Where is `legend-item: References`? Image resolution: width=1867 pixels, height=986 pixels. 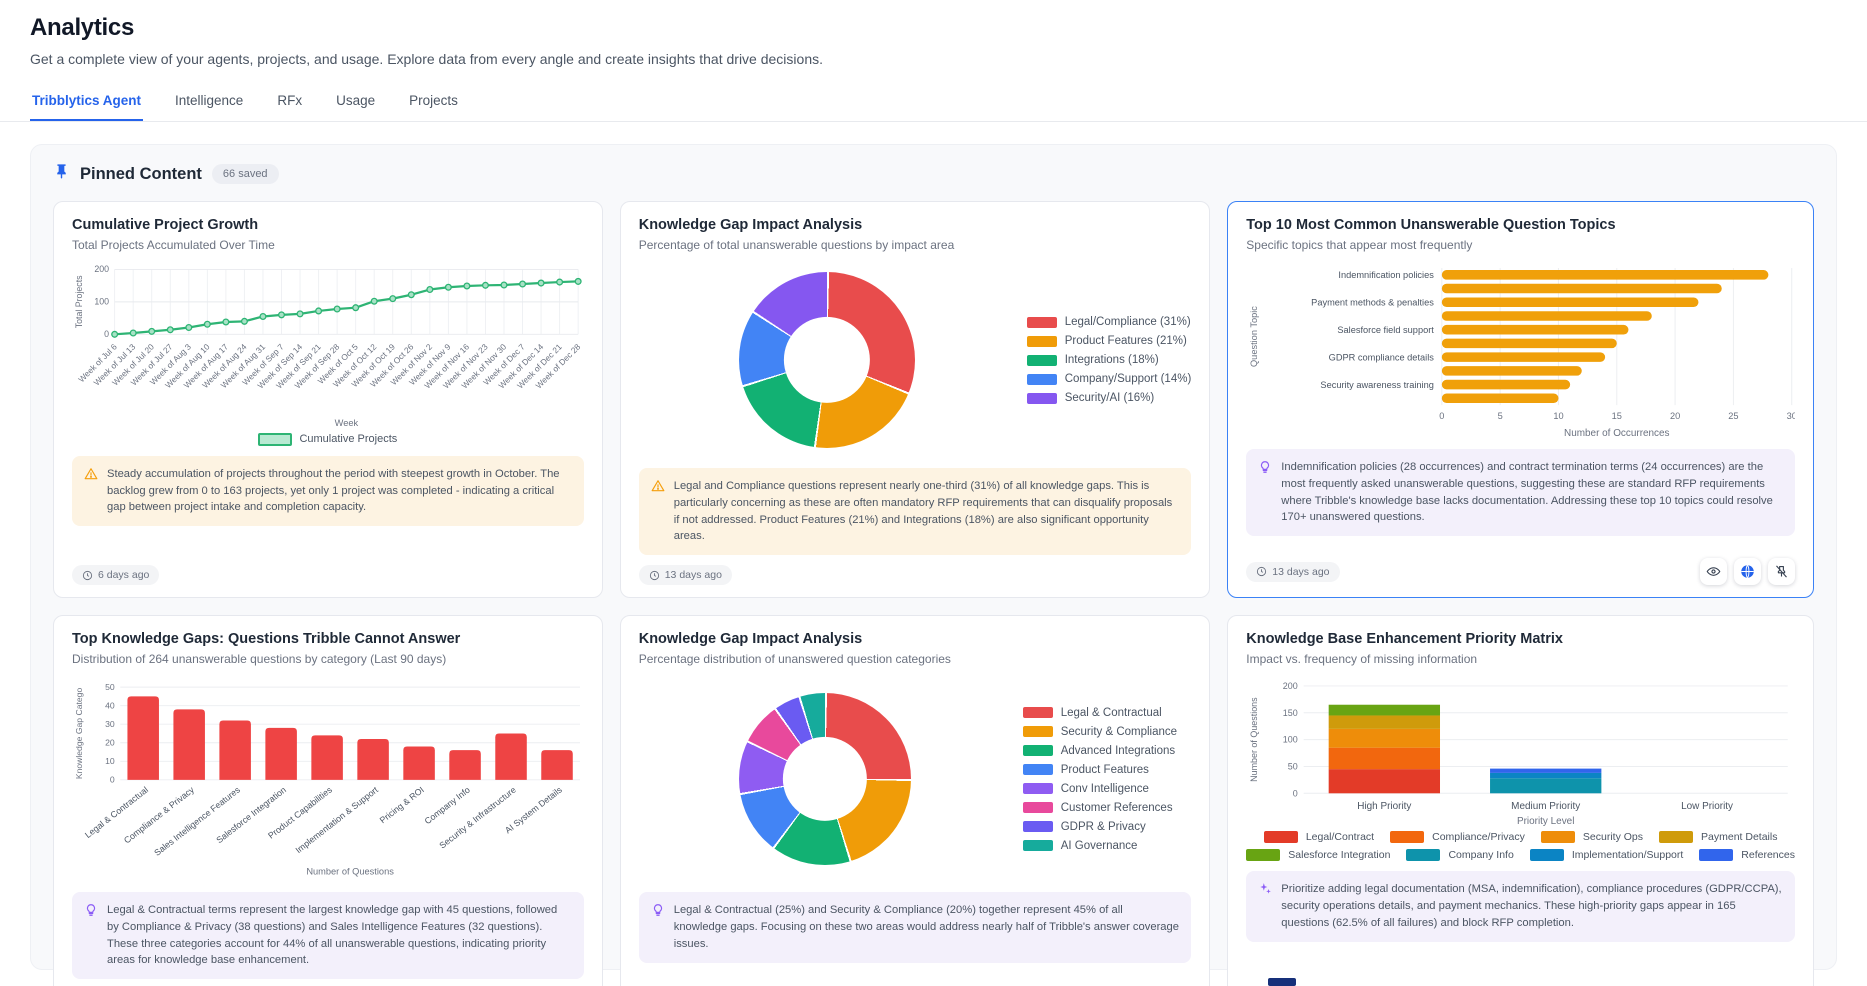
legend-item: References is located at coordinates (1747, 855).